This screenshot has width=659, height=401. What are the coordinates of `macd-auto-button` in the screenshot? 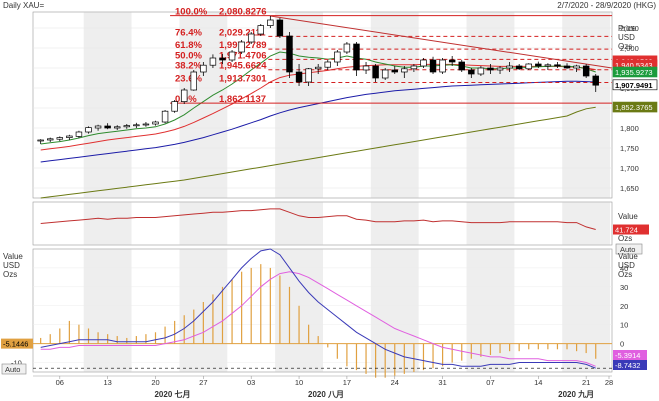 It's located at (14, 369).